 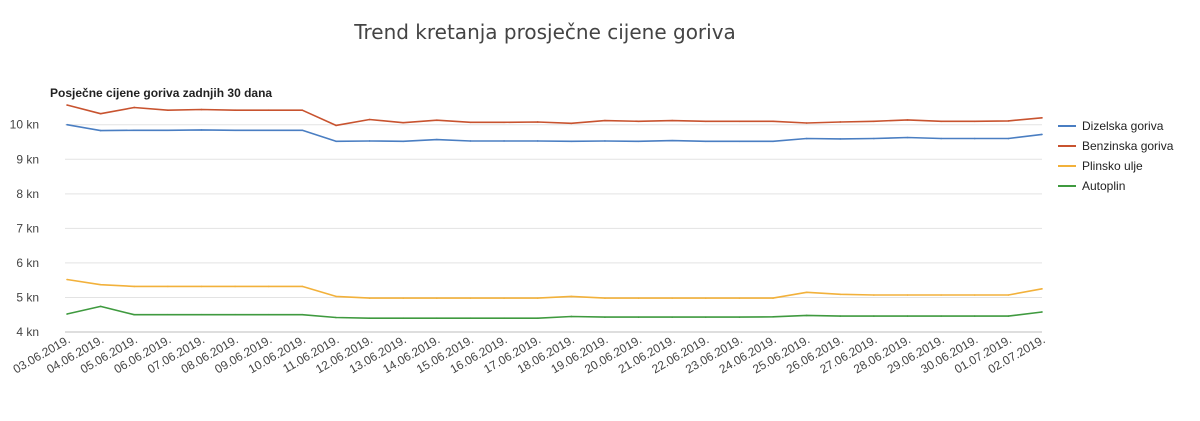 What do you see at coordinates (1115, 126) in the screenshot?
I see `legend-item: Dizelska goriva` at bounding box center [1115, 126].